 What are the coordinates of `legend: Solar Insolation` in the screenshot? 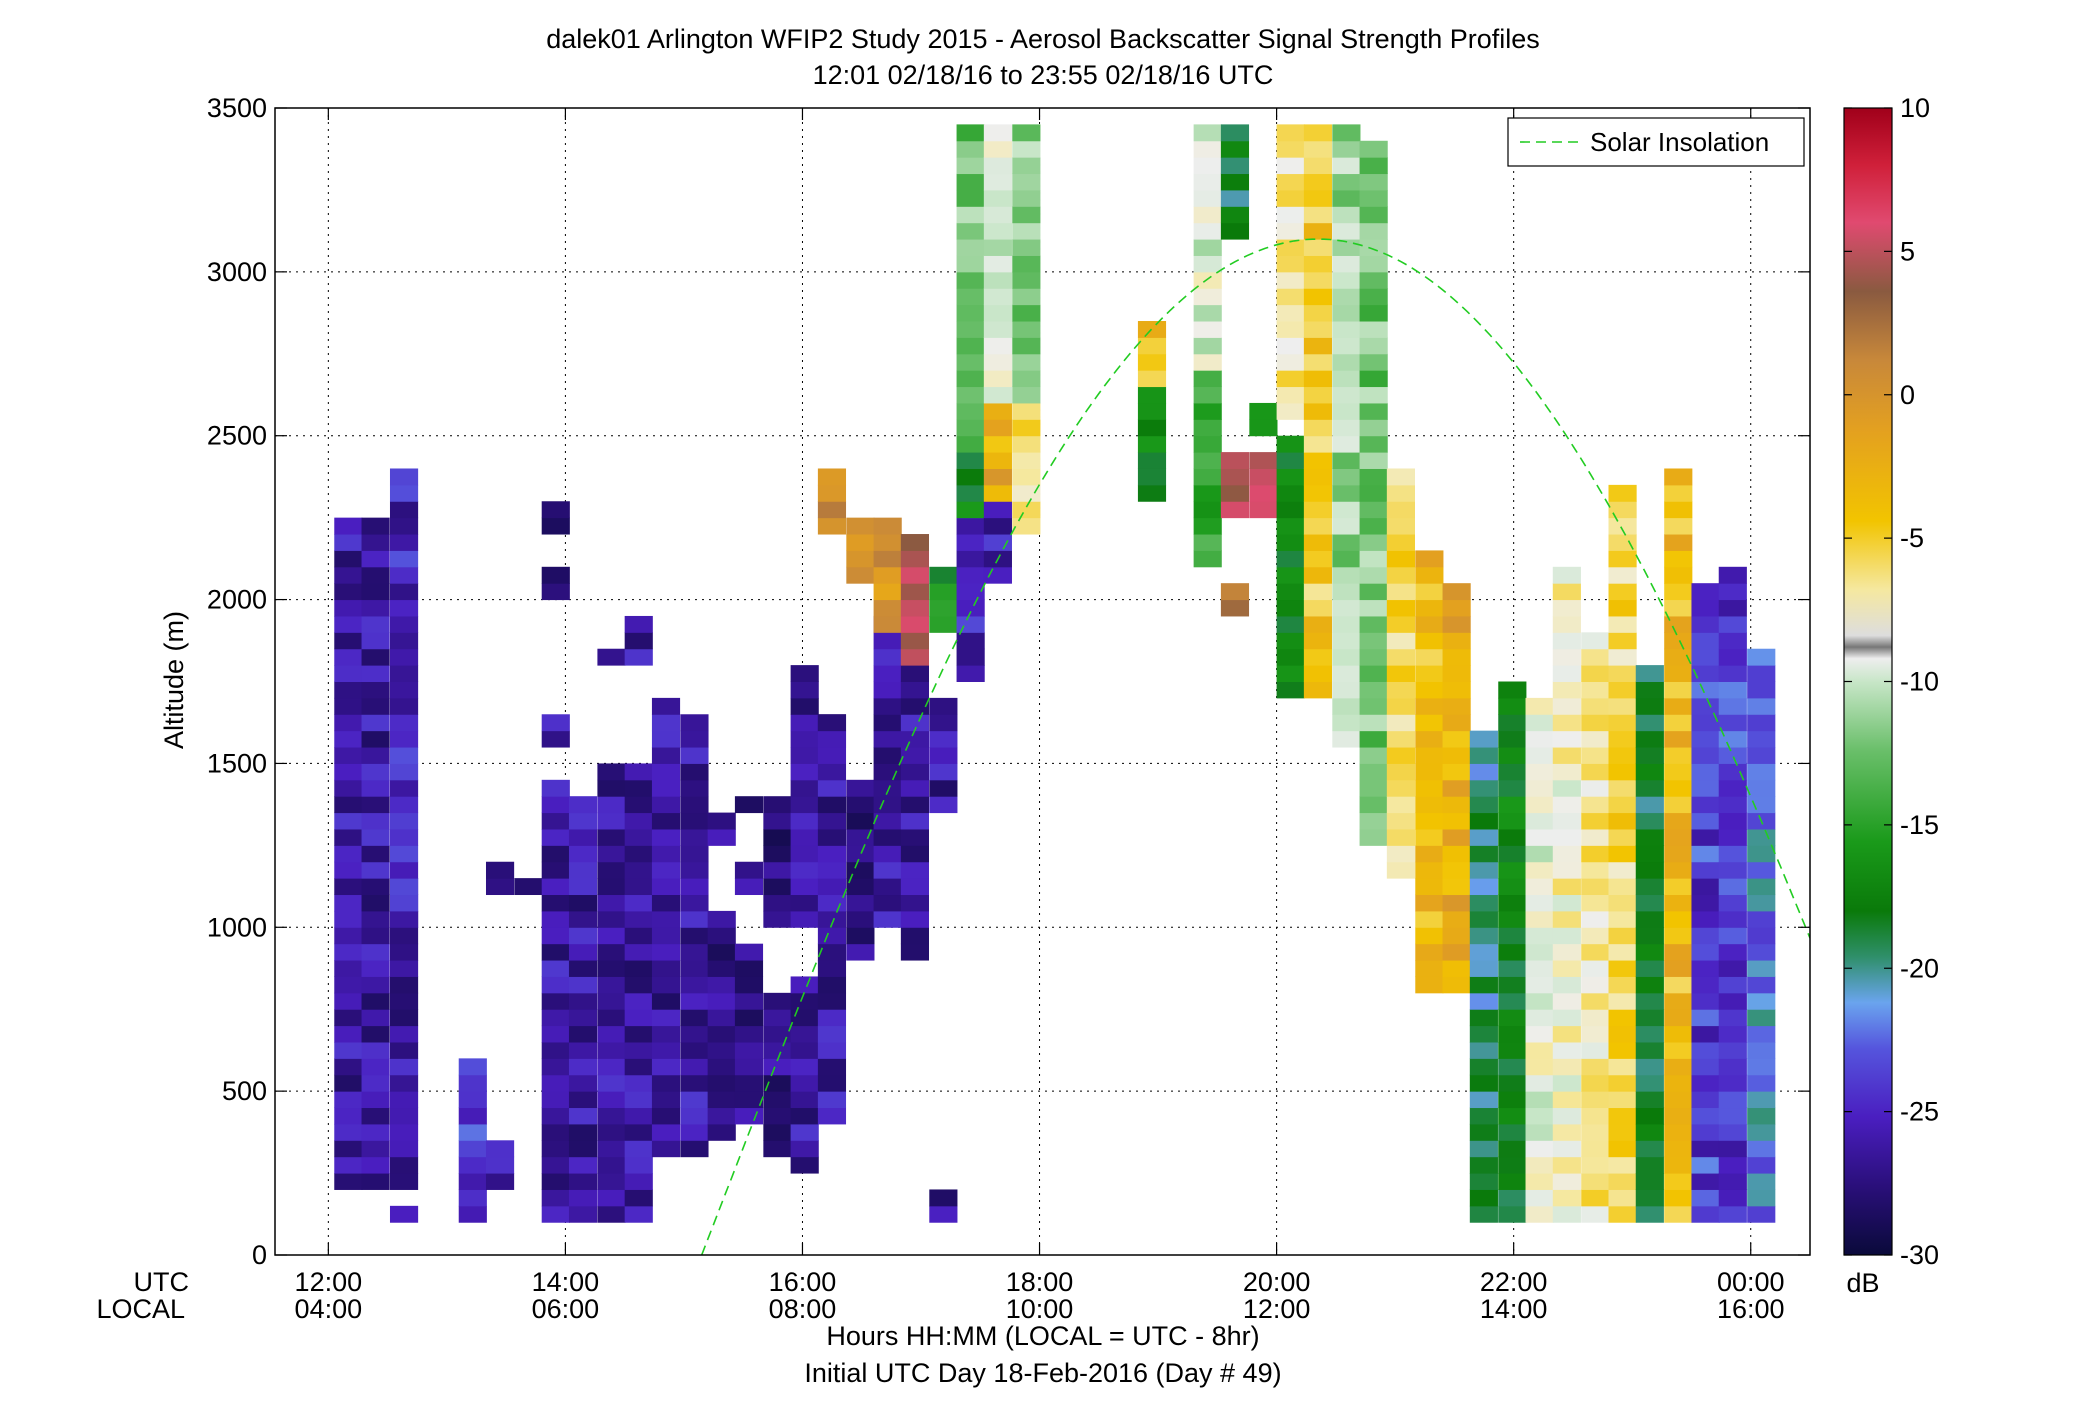 It's located at (1656, 142).